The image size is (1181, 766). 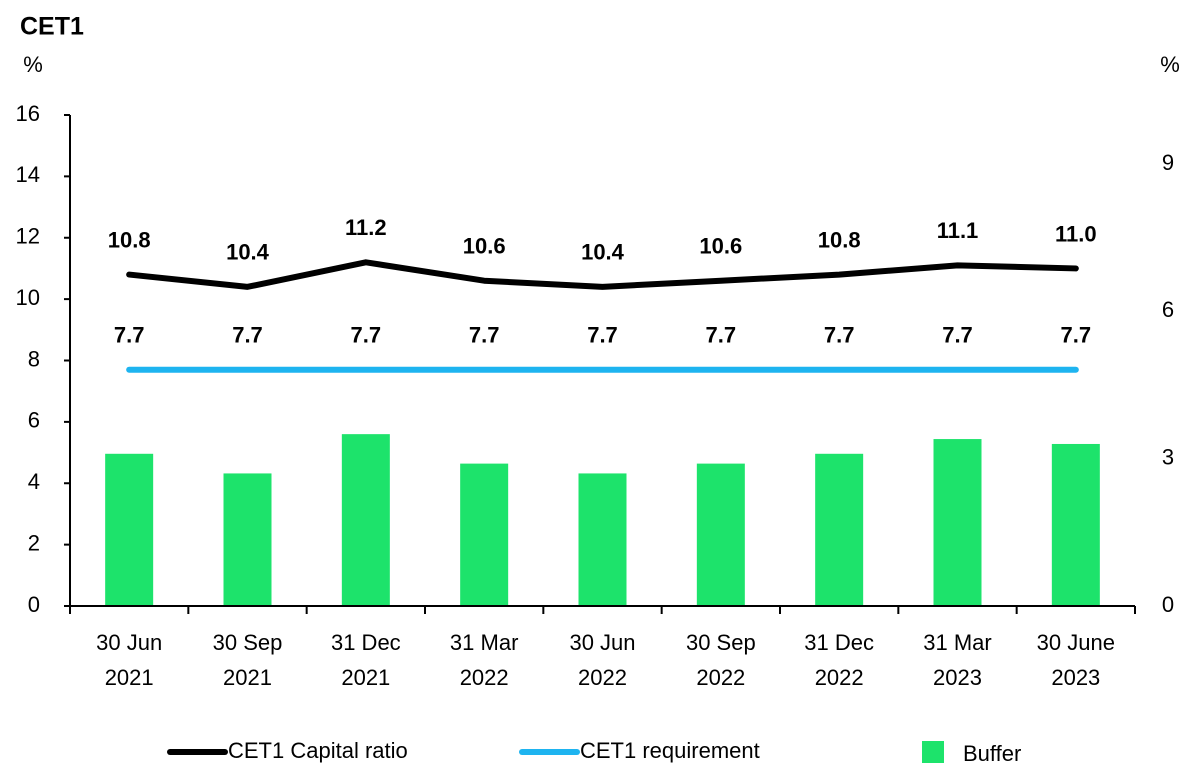 What do you see at coordinates (992, 753) in the screenshot?
I see `legend-label: Buffer` at bounding box center [992, 753].